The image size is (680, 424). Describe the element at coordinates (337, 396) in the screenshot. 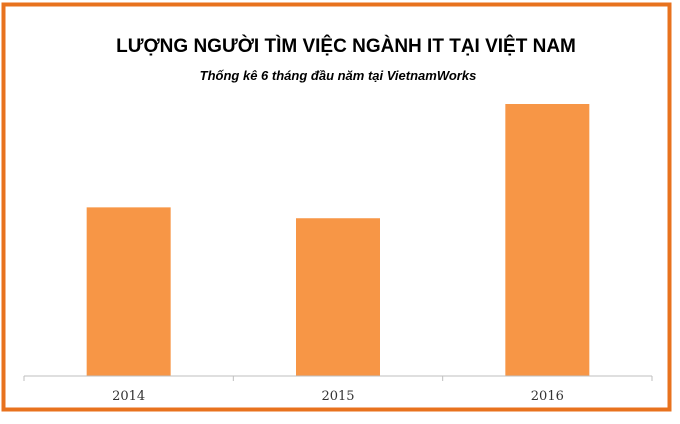

I see `x-tick-label-2015: 2015` at that location.